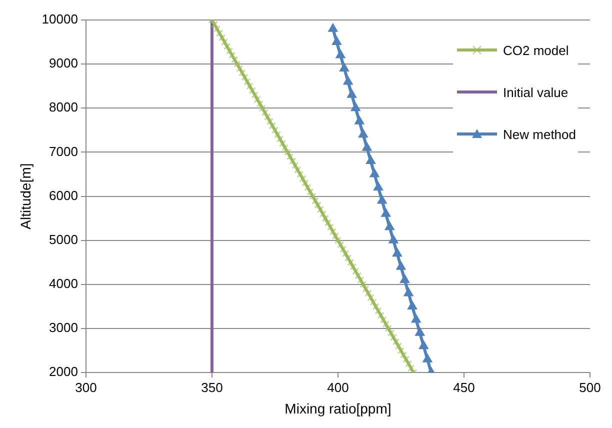  Describe the element at coordinates (536, 50) in the screenshot. I see `legend-label: CO2 model` at that location.